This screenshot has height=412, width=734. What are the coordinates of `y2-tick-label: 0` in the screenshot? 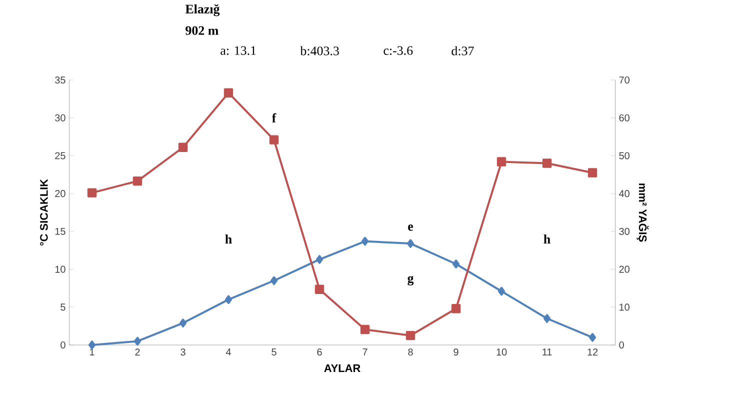 It's located at (621, 345).